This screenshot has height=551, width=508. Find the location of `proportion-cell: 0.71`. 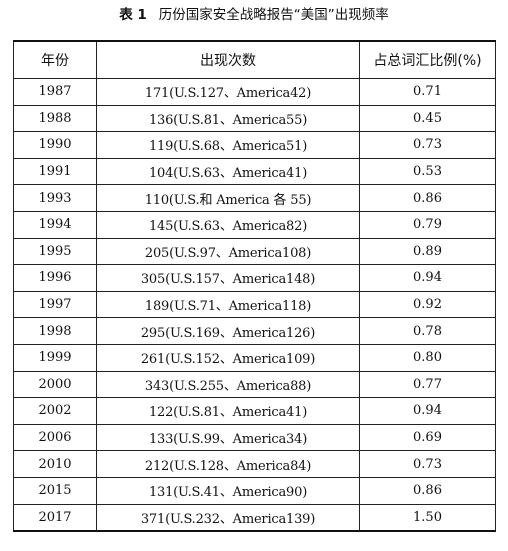

proportion-cell: 0.71 is located at coordinates (427, 92).